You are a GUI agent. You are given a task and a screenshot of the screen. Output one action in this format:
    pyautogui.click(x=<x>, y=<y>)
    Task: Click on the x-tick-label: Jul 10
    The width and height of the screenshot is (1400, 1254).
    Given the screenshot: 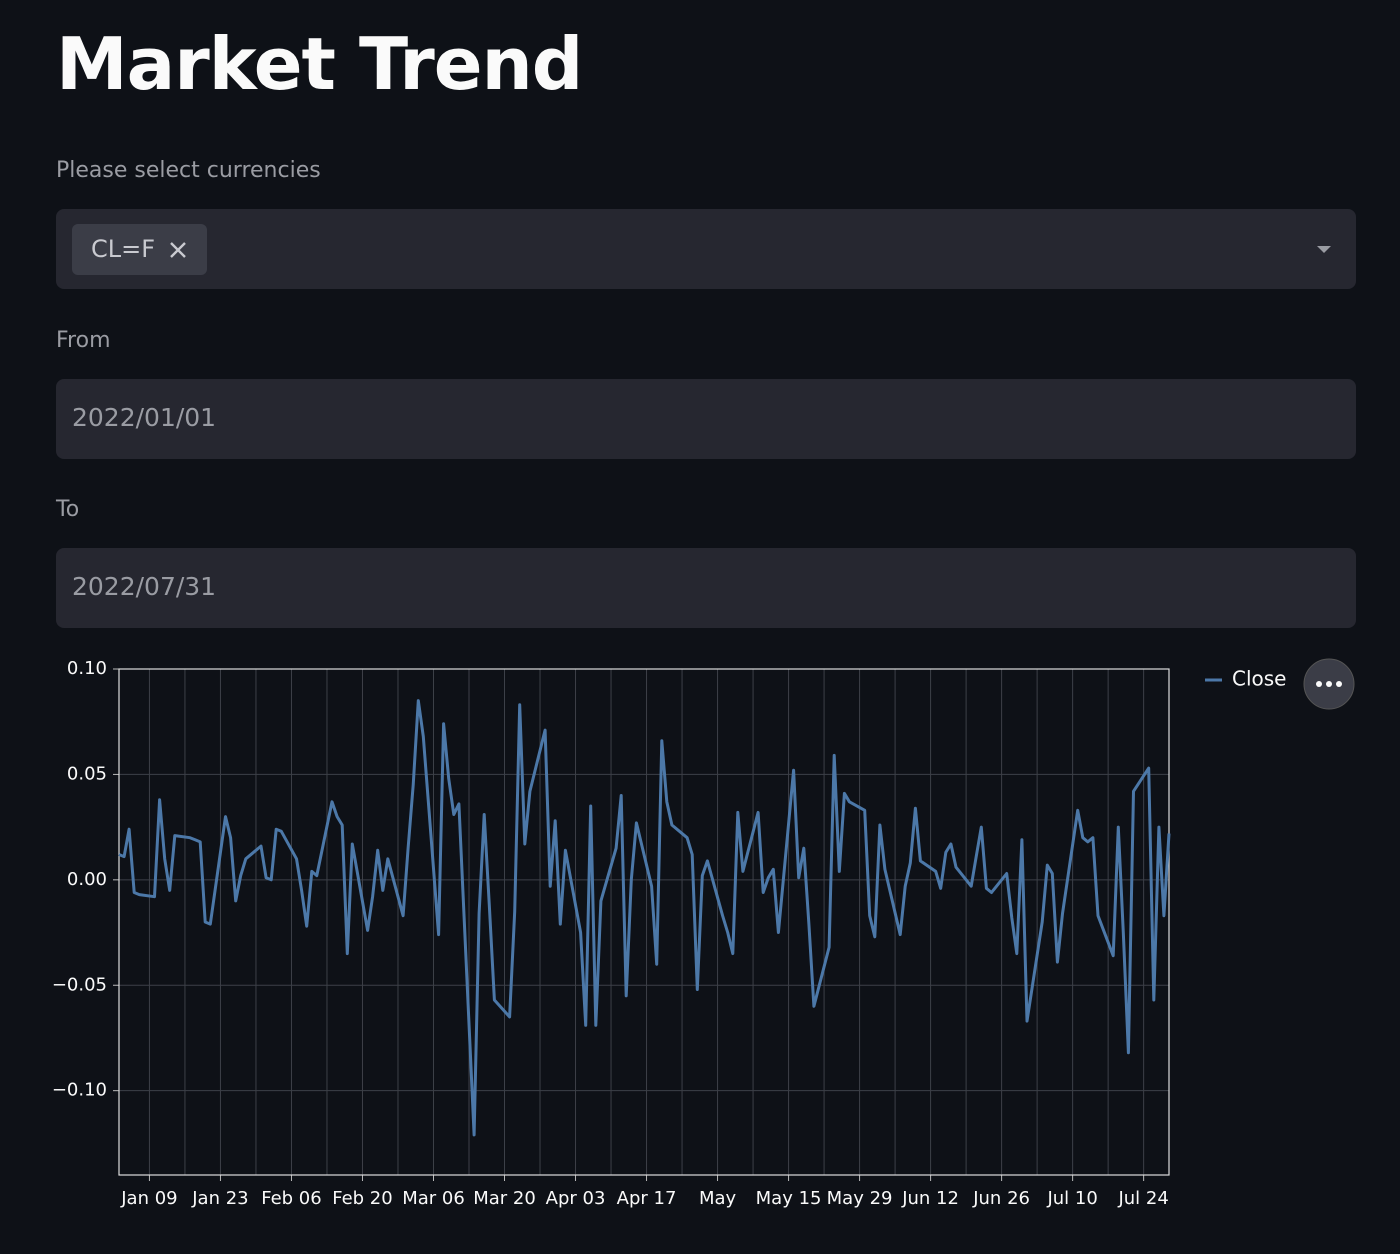 What is the action you would take?
    pyautogui.click(x=1071, y=1198)
    